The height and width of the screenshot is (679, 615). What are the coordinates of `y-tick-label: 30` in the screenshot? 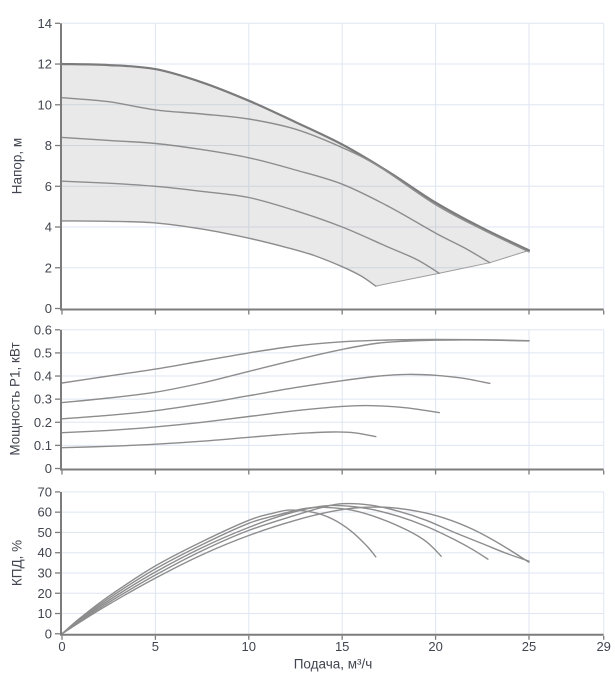 It's located at (45, 572).